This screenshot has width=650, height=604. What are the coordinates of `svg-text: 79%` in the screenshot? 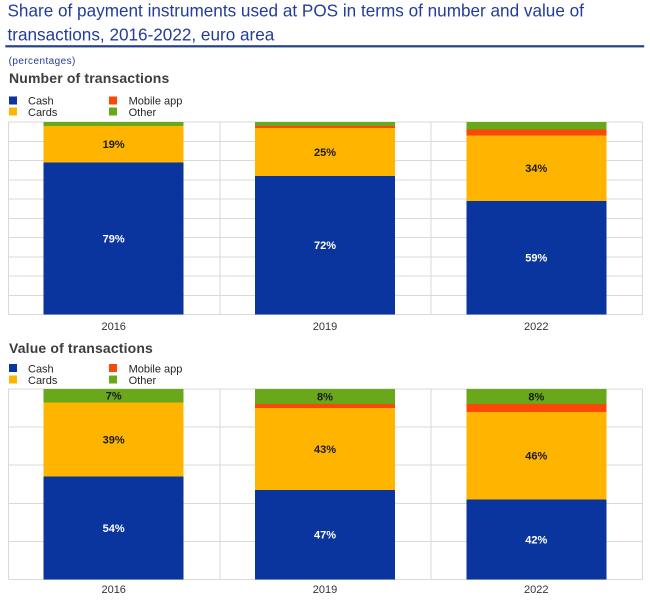 It's located at (114, 239).